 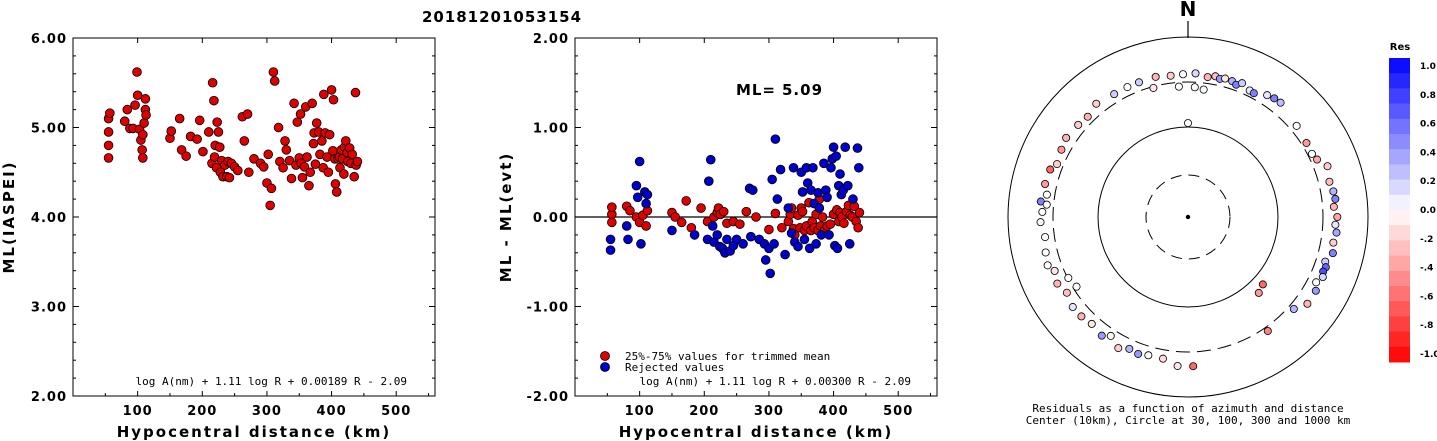 What do you see at coordinates (727, 356) in the screenshot?
I see `legend-label-trimmed: 25%-75% values for trimmed mean` at bounding box center [727, 356].